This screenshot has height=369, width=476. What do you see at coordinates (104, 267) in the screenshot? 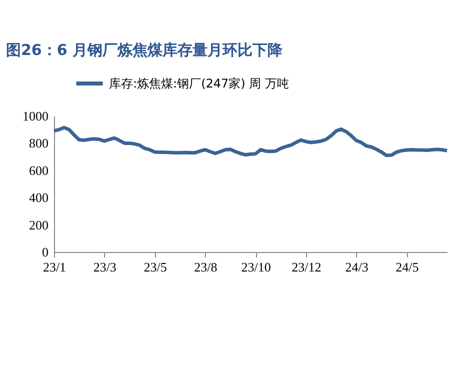
I see `x-tick-label: 23/3` at bounding box center [104, 267].